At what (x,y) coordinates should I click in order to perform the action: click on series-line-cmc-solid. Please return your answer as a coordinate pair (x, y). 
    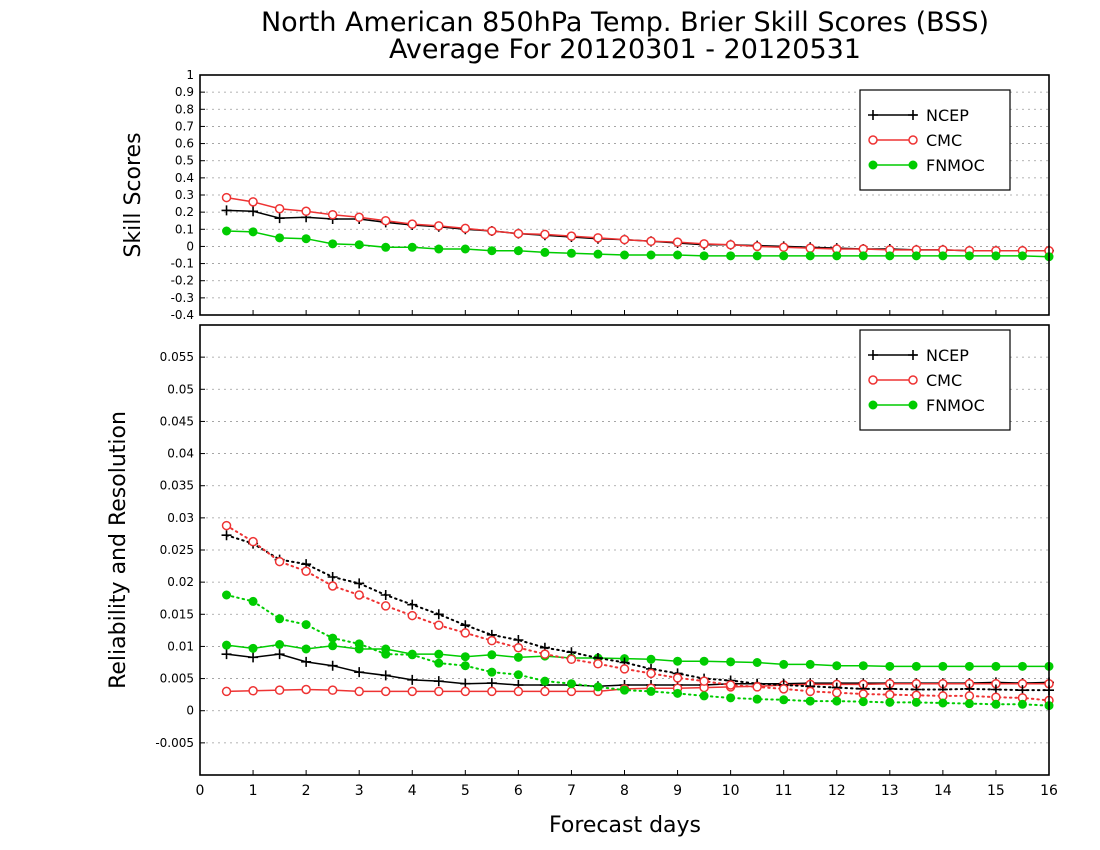
    Looking at the image, I should click on (637, 224).